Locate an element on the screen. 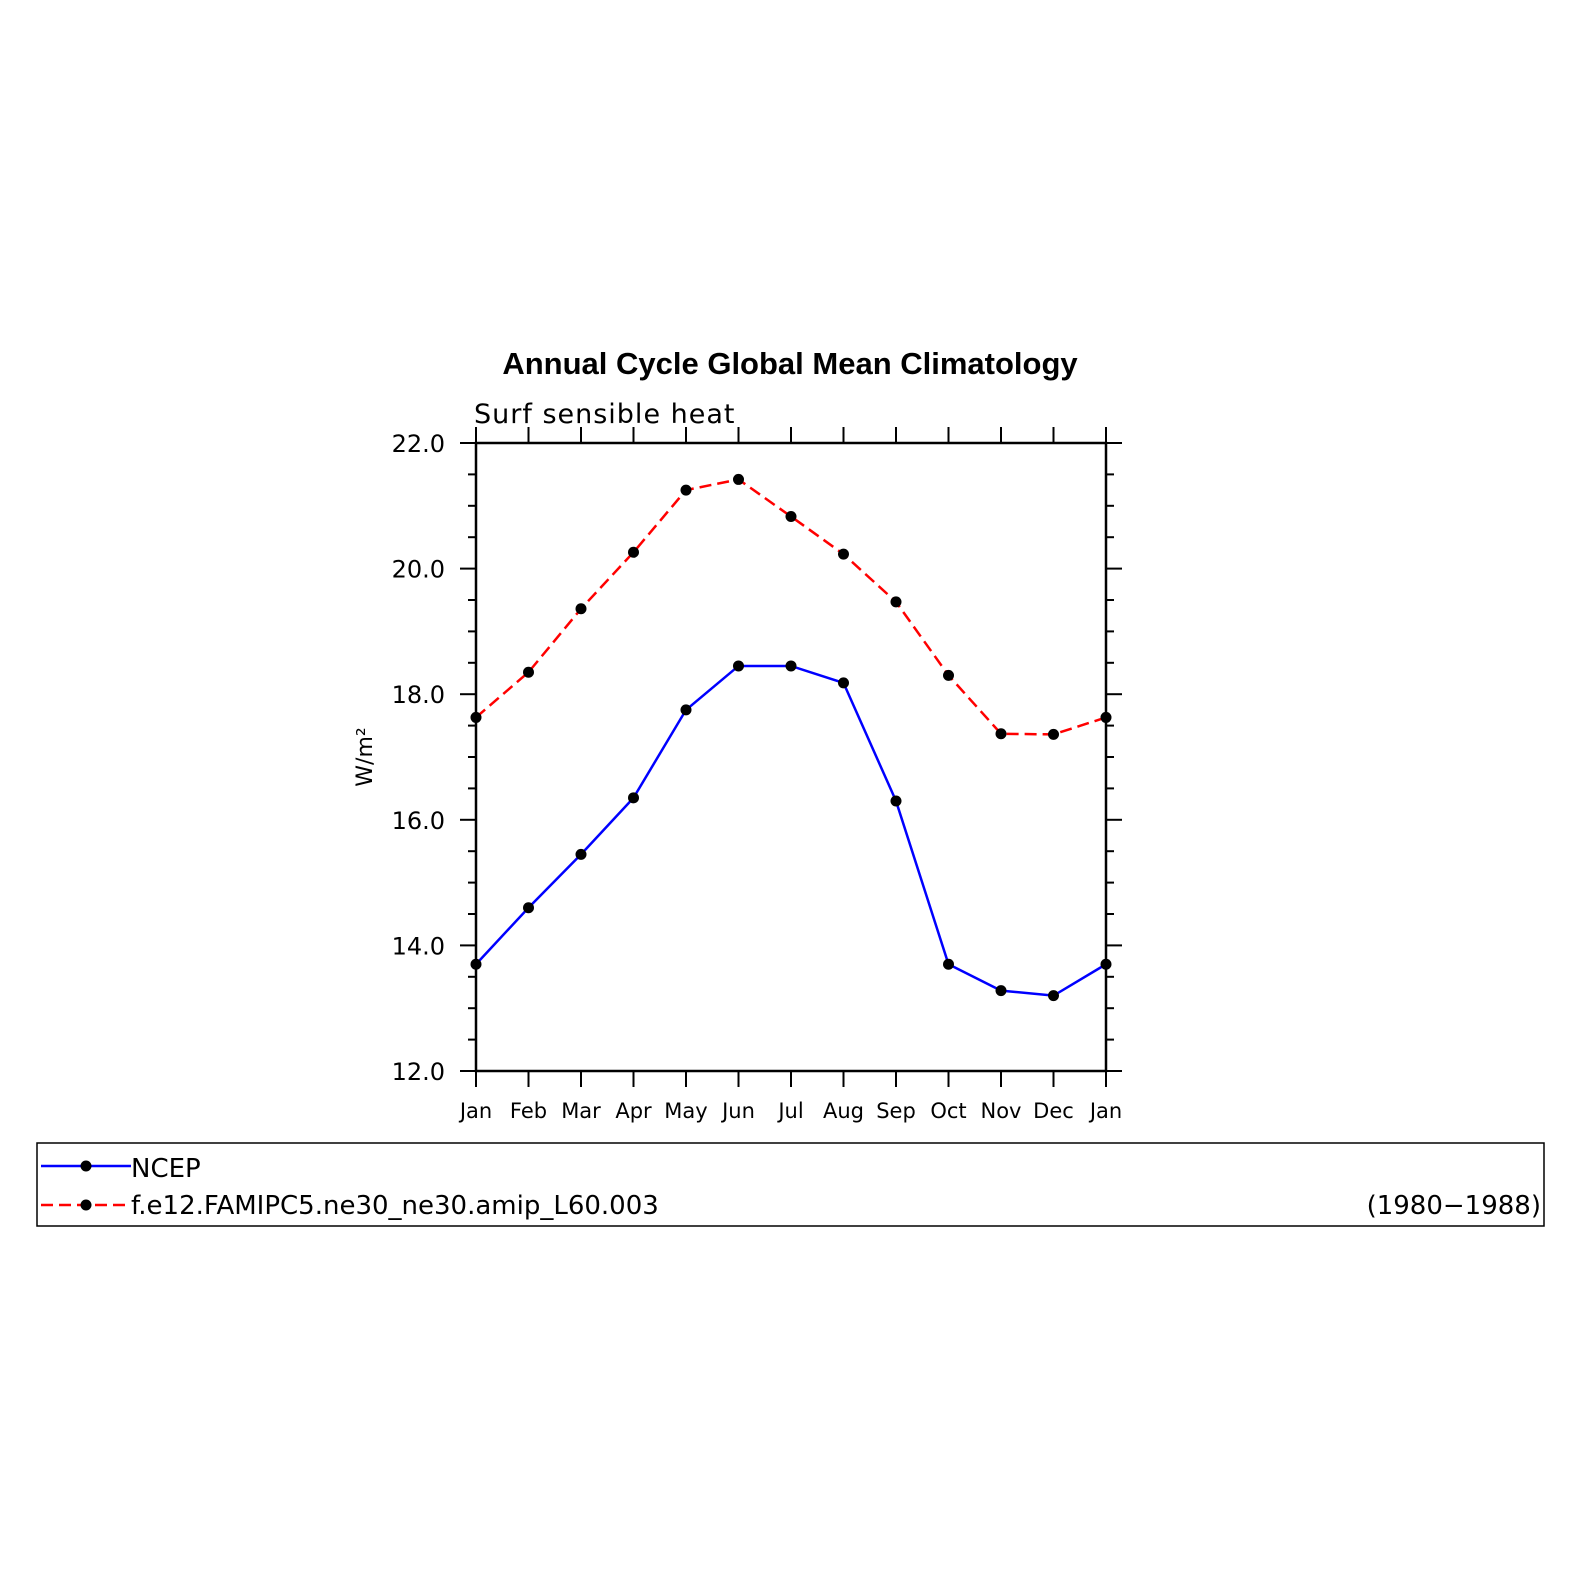 The image size is (1575, 1580). legend-box is located at coordinates (790, 1184).